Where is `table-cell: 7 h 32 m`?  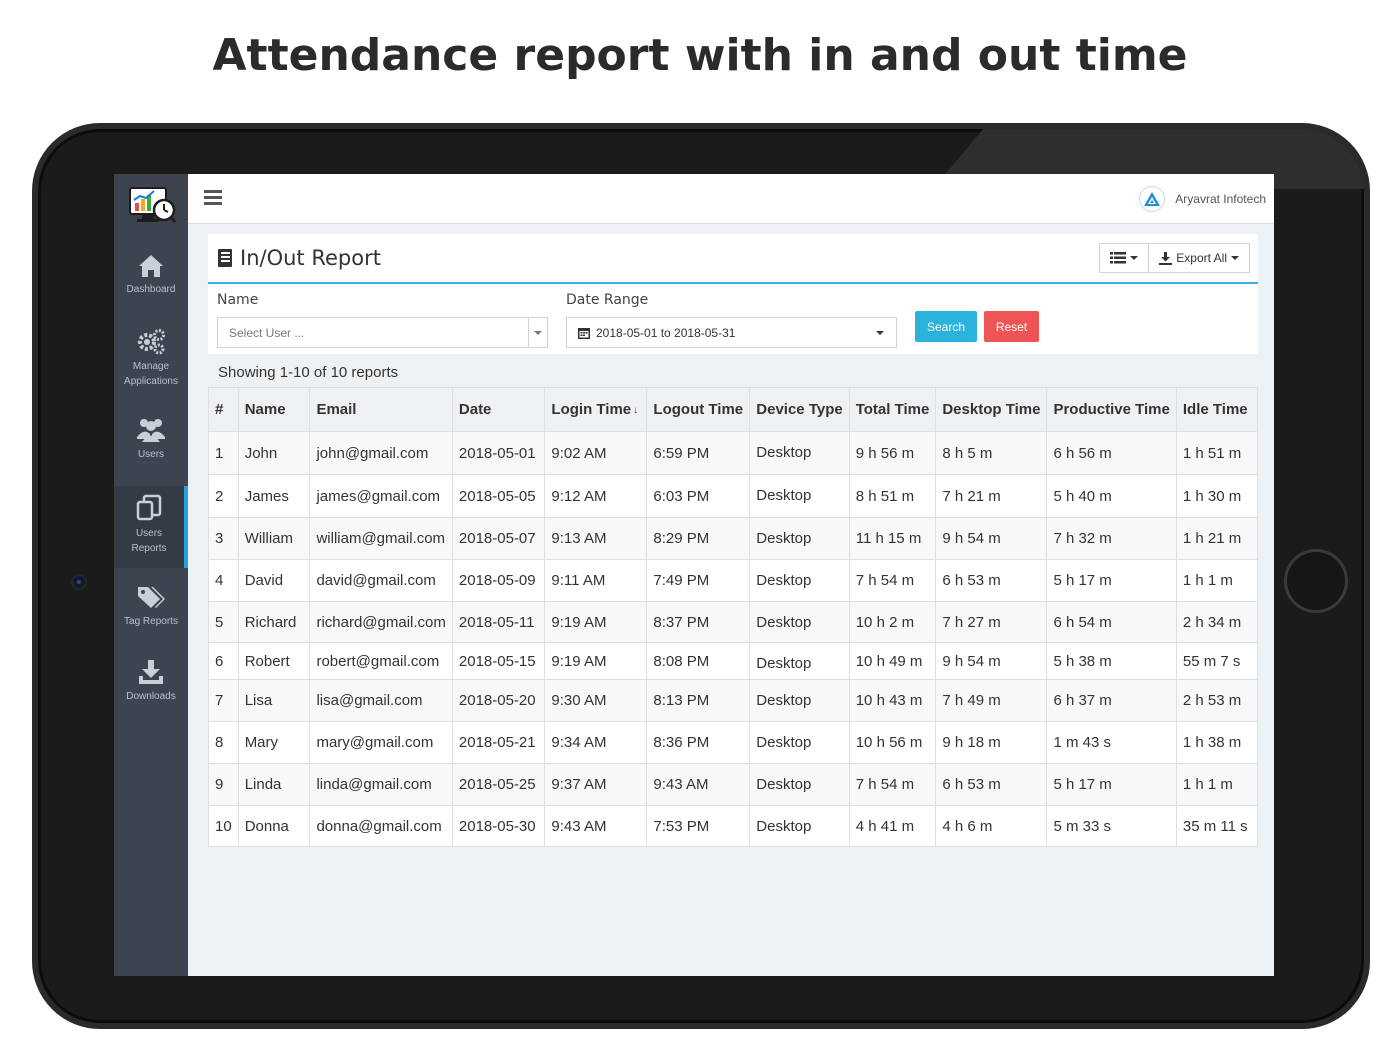 table-cell: 7 h 32 m is located at coordinates (1111, 538).